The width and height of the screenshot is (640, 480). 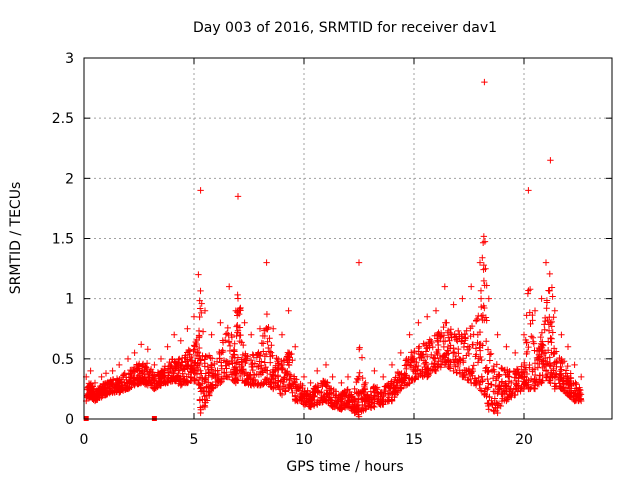 I want to click on y-tick-label: 2.5, so click(x=63, y=119).